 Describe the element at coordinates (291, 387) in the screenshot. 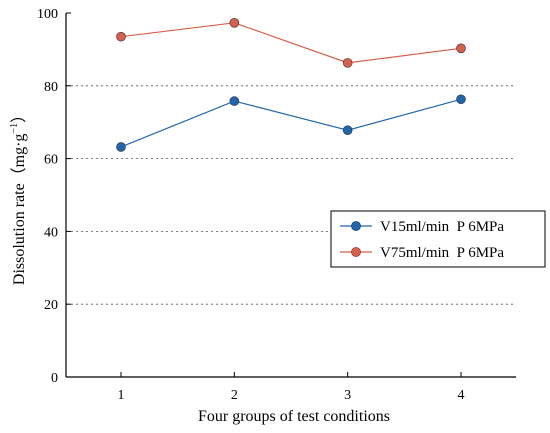

I see `x-ticks: 1 2 3 4` at that location.